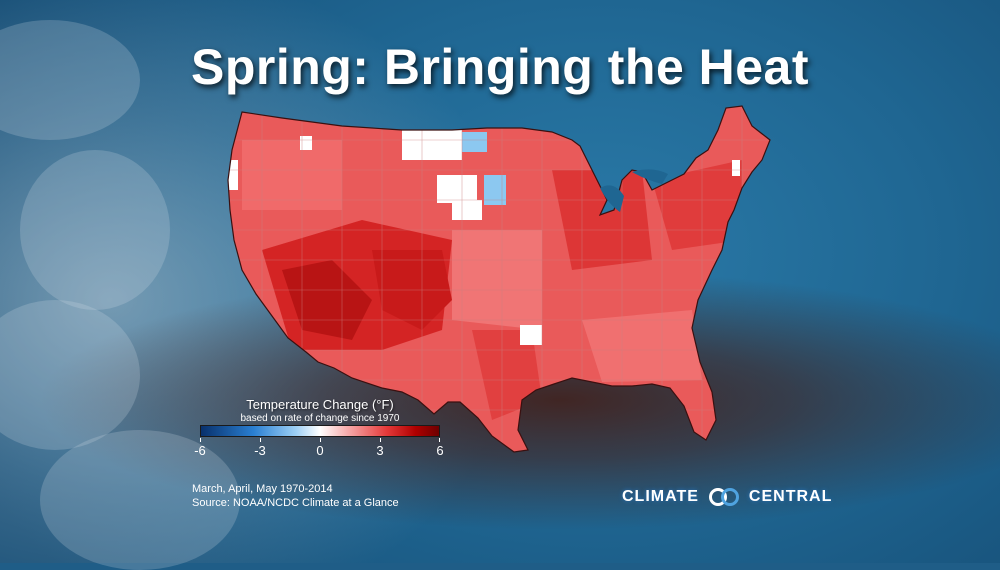 The width and height of the screenshot is (1000, 570). Describe the element at coordinates (380, 450) in the screenshot. I see `legend-tick-label: 3` at that location.